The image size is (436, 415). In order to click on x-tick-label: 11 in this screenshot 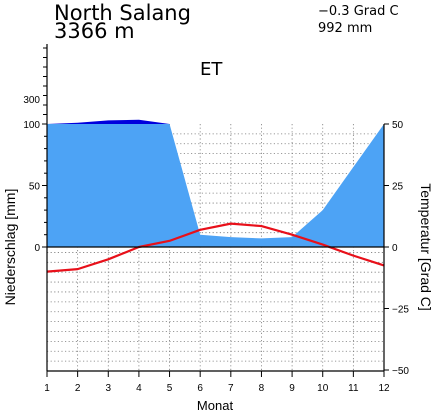, I will do `click(353, 388)`.